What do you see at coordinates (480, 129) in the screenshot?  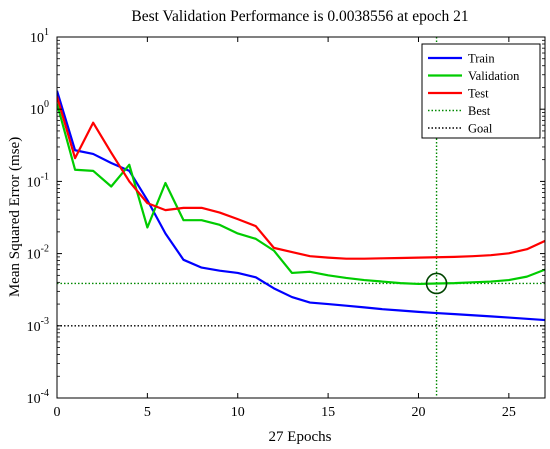 I see `legend-label-goal: Goal` at bounding box center [480, 129].